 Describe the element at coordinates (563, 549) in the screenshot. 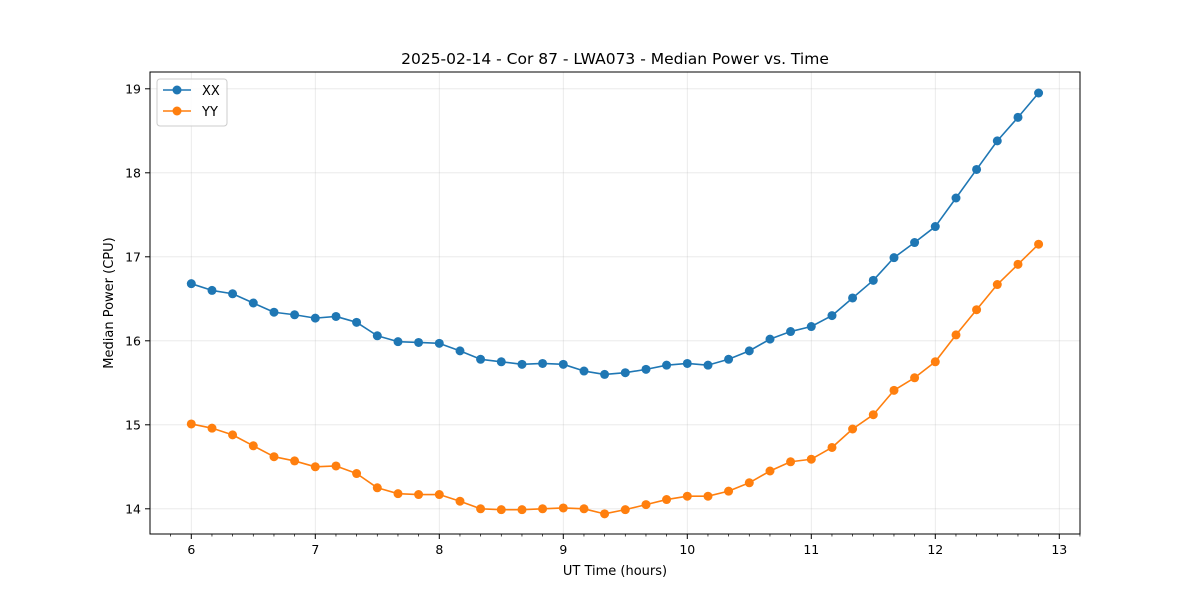

I see `x-tick-label: 9` at that location.